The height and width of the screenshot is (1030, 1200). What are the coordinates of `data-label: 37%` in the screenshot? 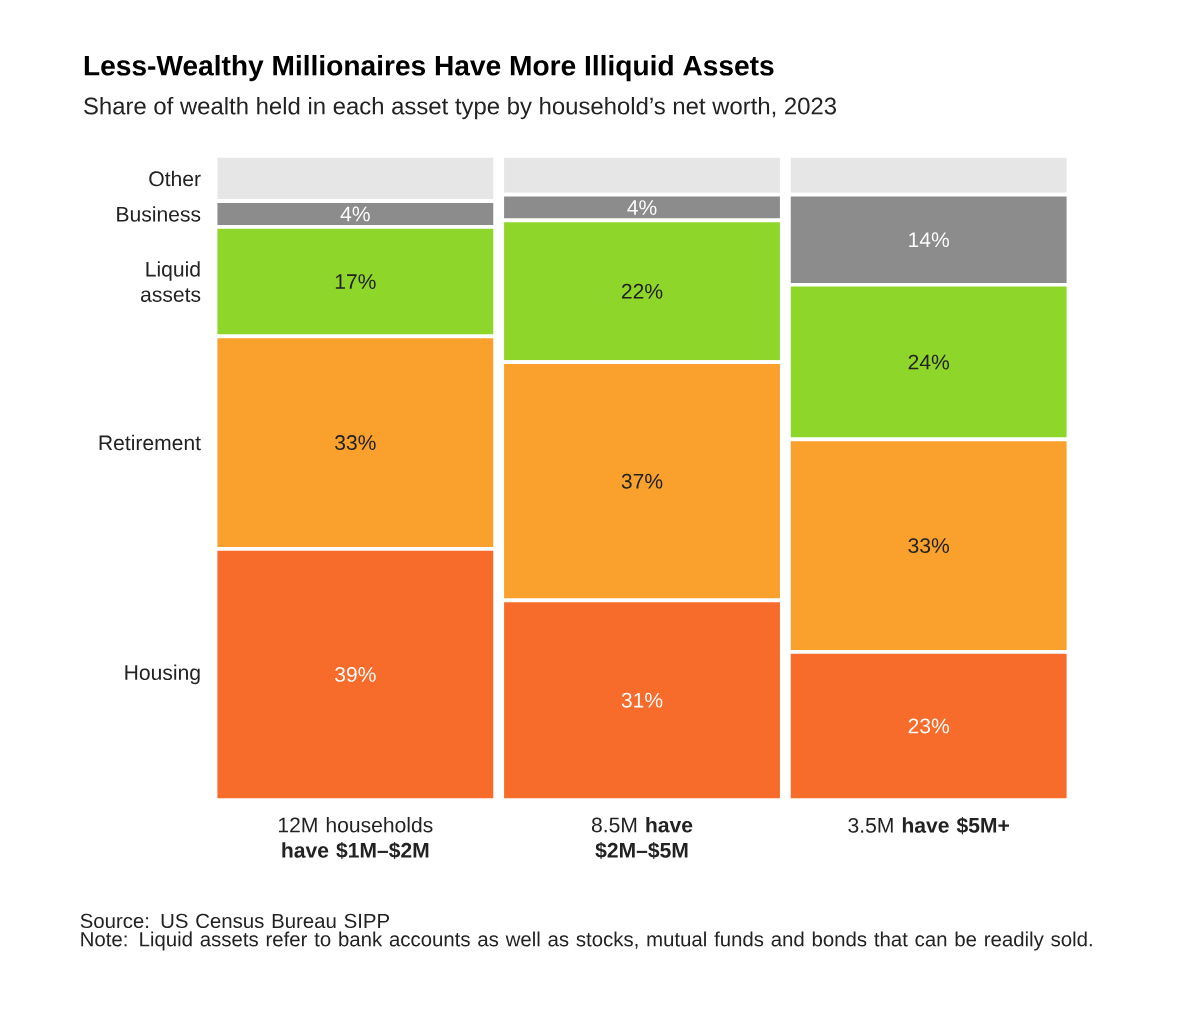 It's located at (642, 481).